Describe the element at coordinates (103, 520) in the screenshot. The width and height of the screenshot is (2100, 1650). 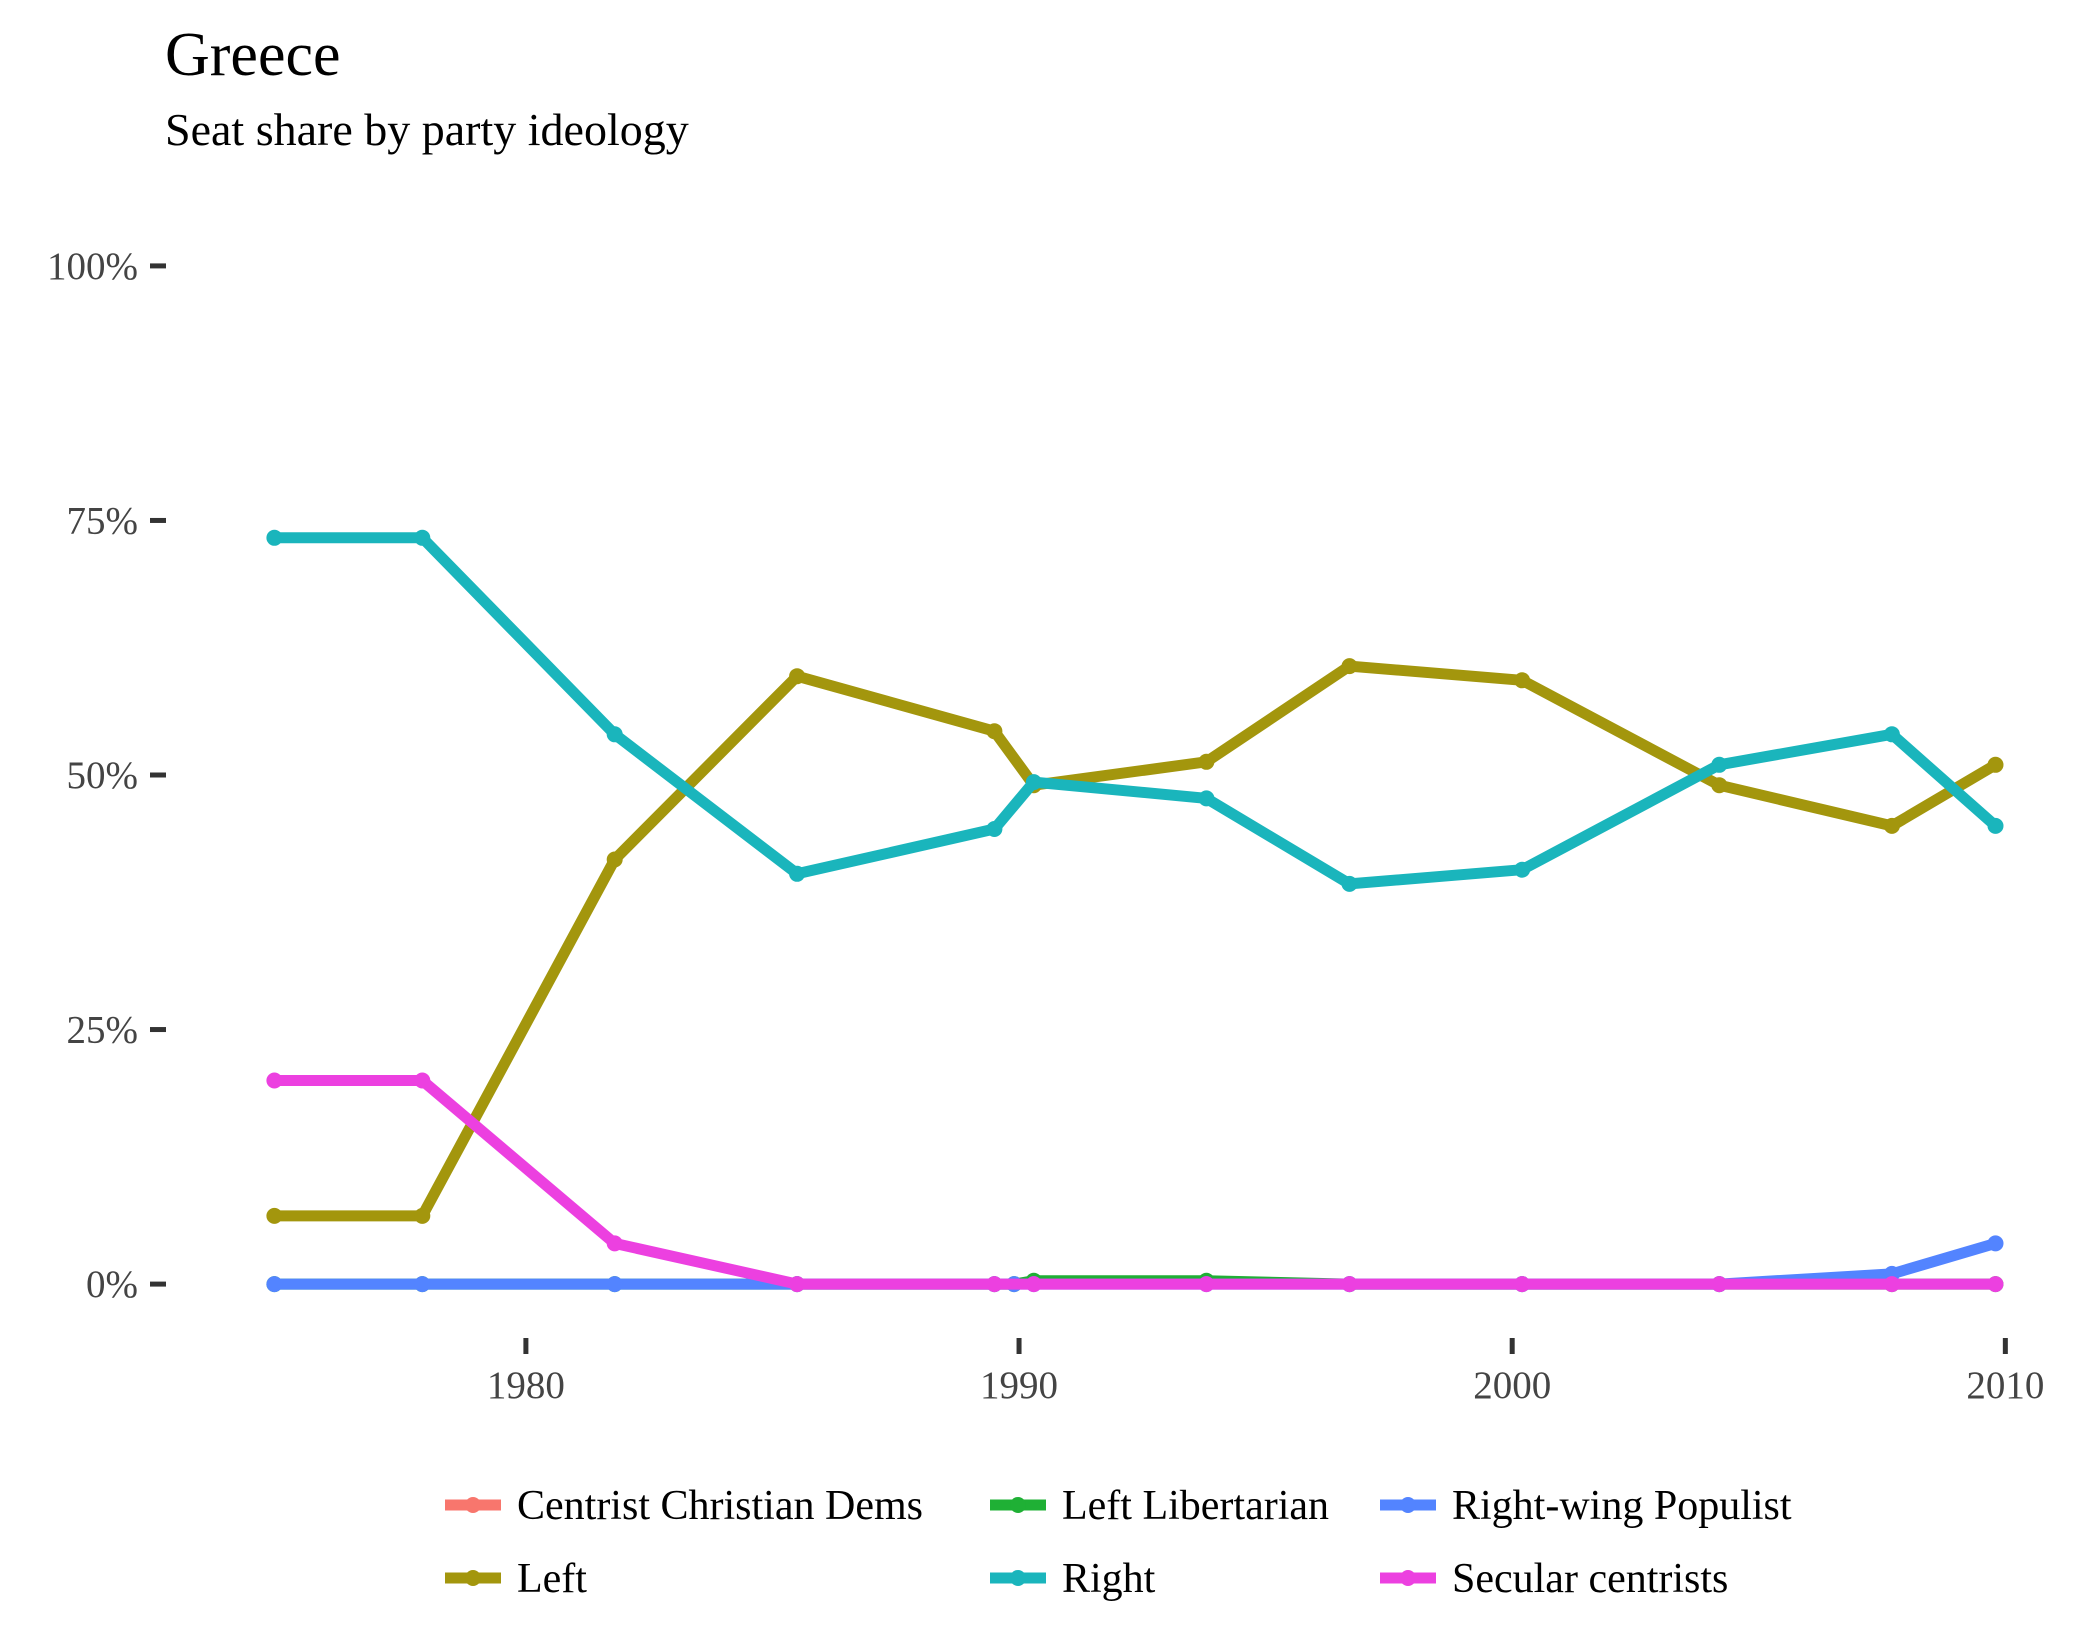
I see `y-tick-label: 75%` at that location.